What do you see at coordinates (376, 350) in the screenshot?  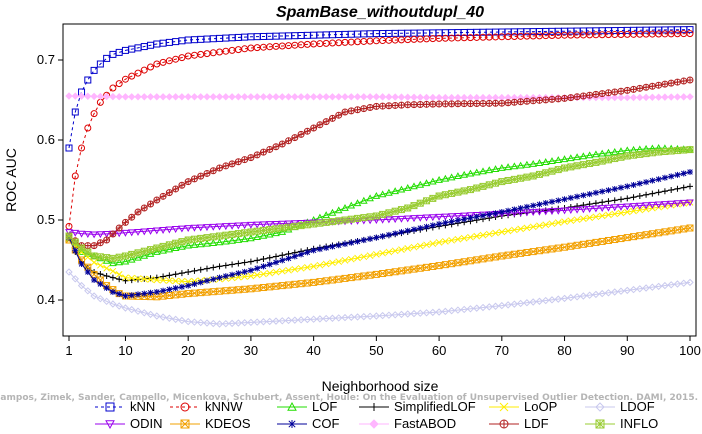 I see `x-tick-label: 50` at bounding box center [376, 350].